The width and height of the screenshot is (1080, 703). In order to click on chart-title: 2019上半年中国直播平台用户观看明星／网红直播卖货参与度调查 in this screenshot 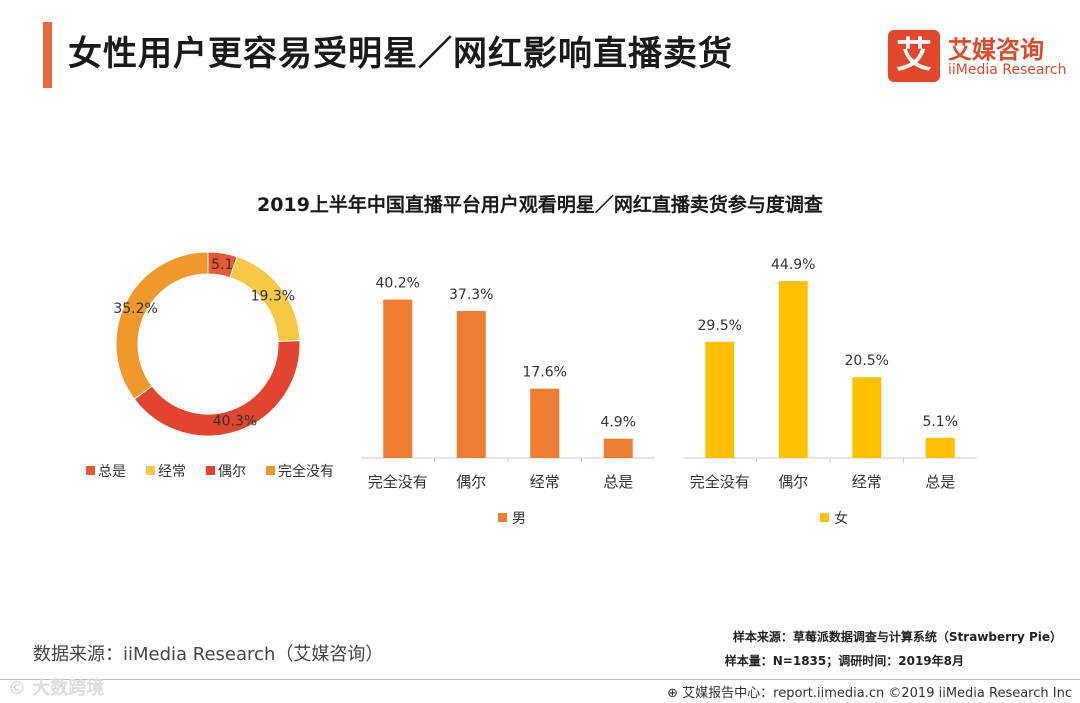, I will do `click(540, 205)`.